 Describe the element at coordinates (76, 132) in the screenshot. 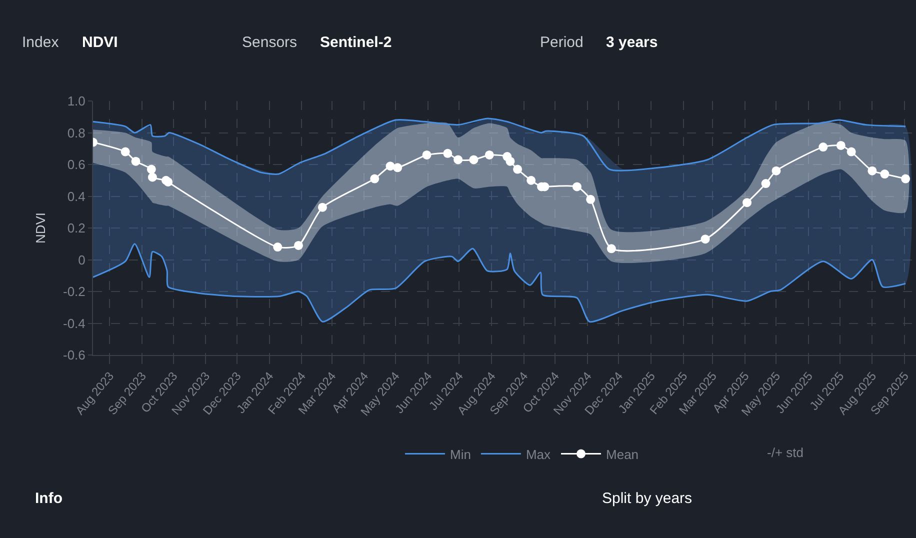

I see `y-tick-label: 0.8` at that location.